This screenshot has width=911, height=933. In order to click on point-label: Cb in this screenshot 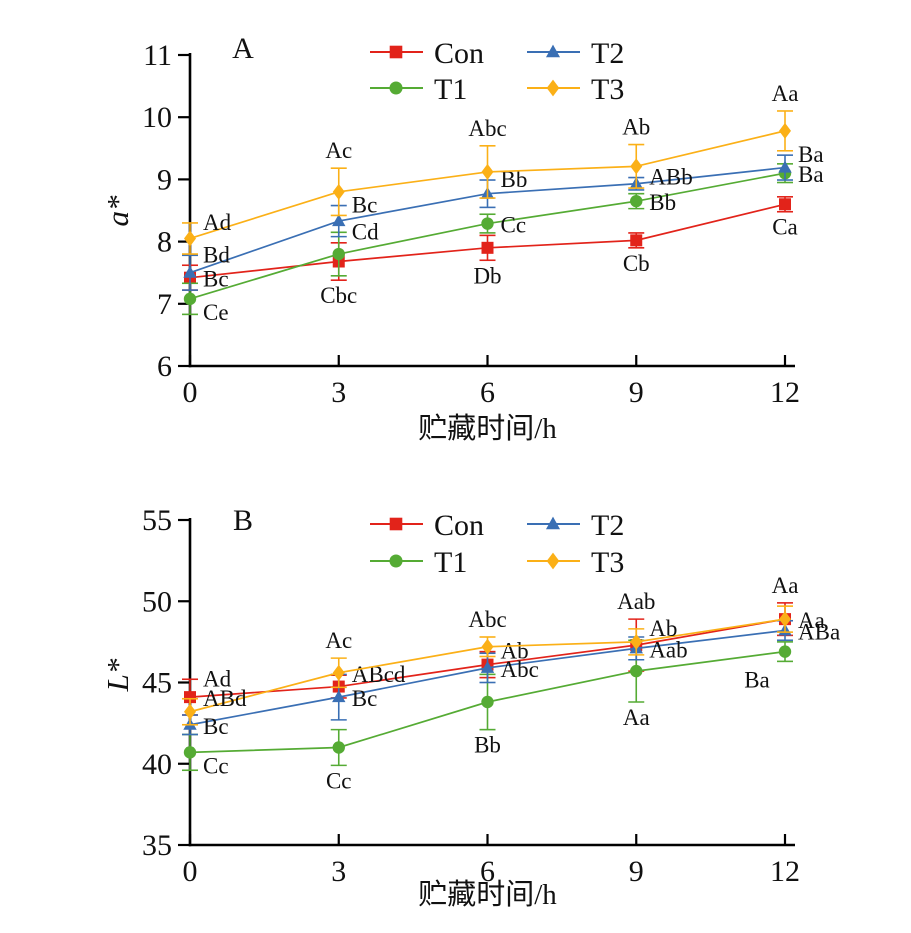, I will do `click(636, 263)`.